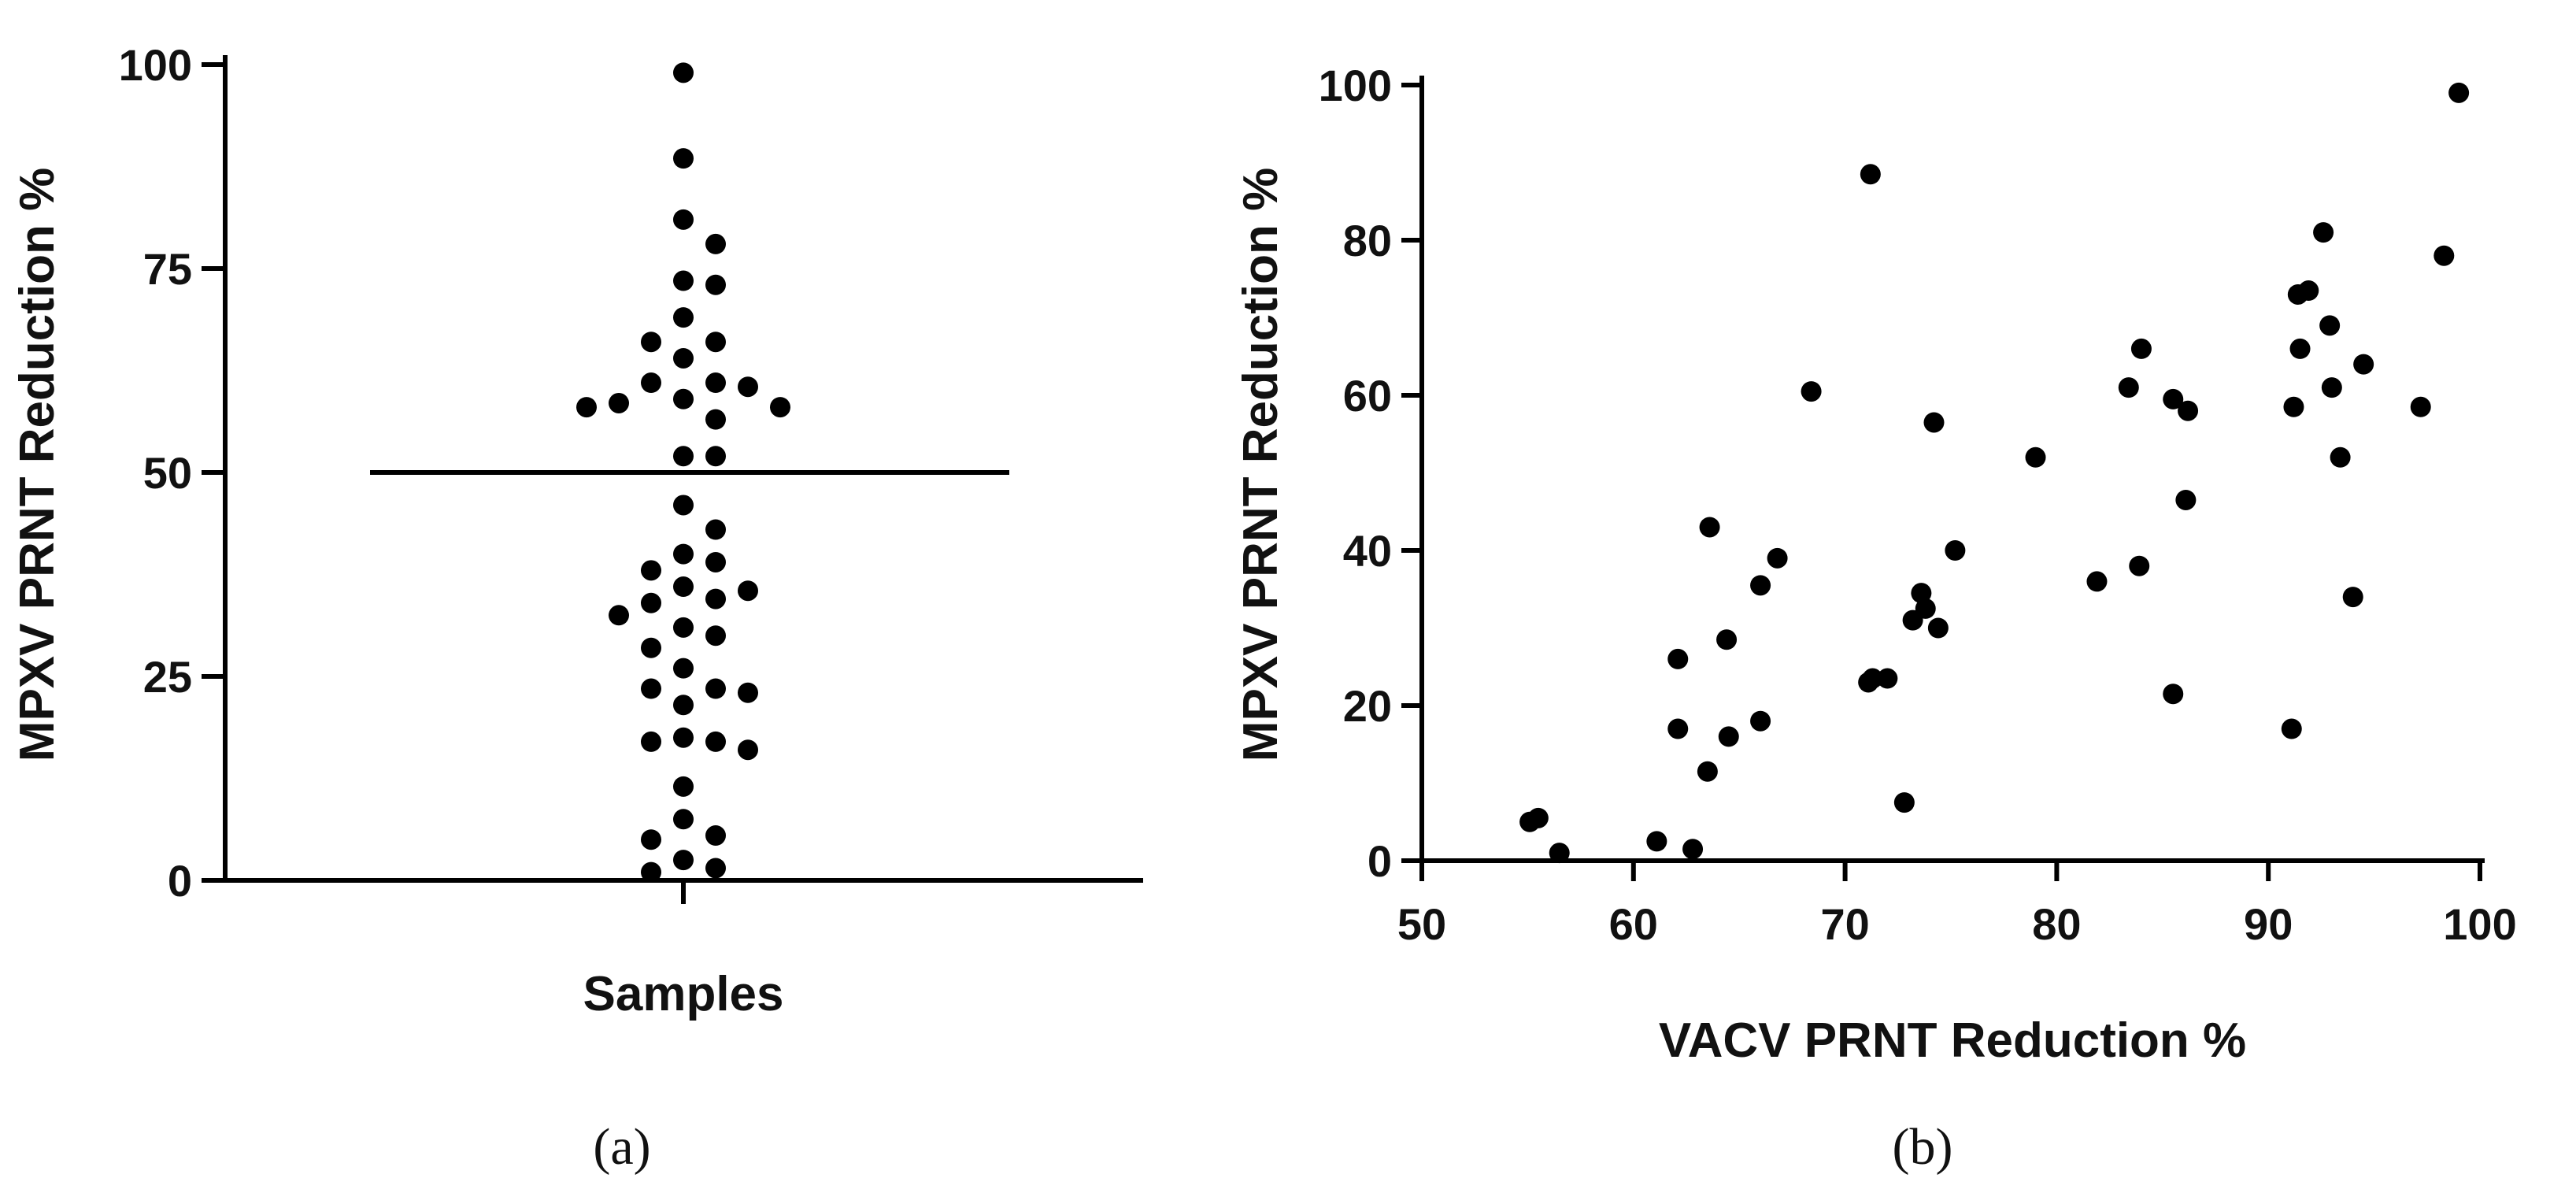 This screenshot has width=2576, height=1193. What do you see at coordinates (621, 1147) in the screenshot?
I see `panel-a-label: (a)` at bounding box center [621, 1147].